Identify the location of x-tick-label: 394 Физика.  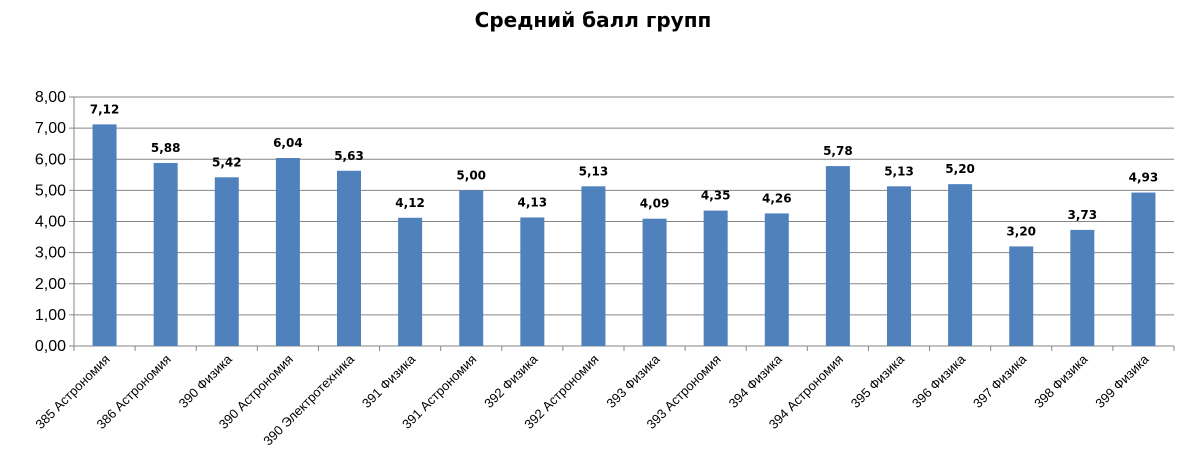
(756, 381).